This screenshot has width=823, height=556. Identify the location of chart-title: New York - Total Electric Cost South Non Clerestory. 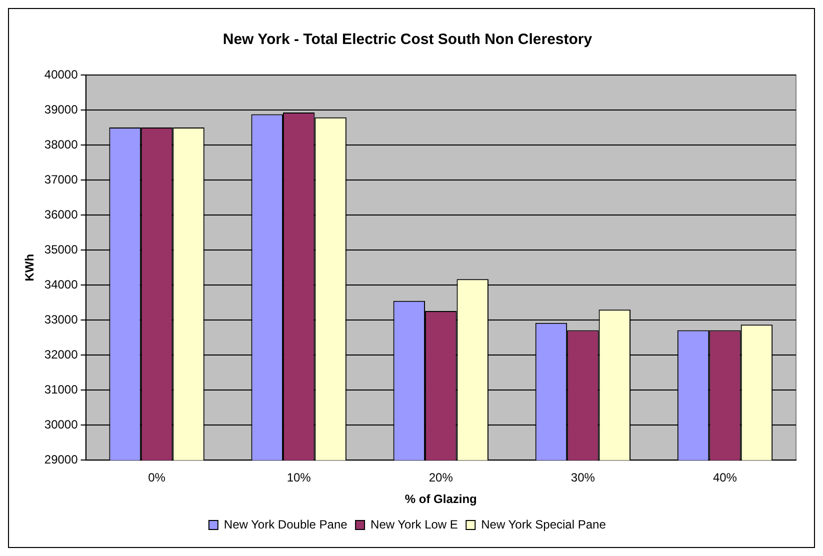
(407, 39).